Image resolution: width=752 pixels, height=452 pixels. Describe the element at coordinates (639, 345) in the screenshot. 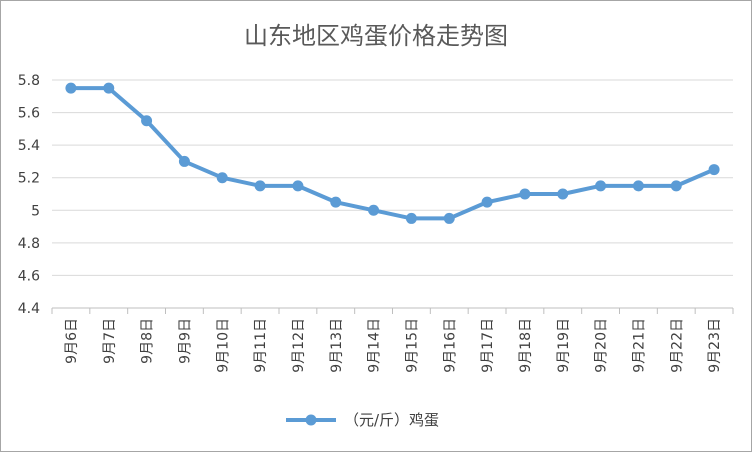

I see `x-tick-label: 9月21日` at that location.